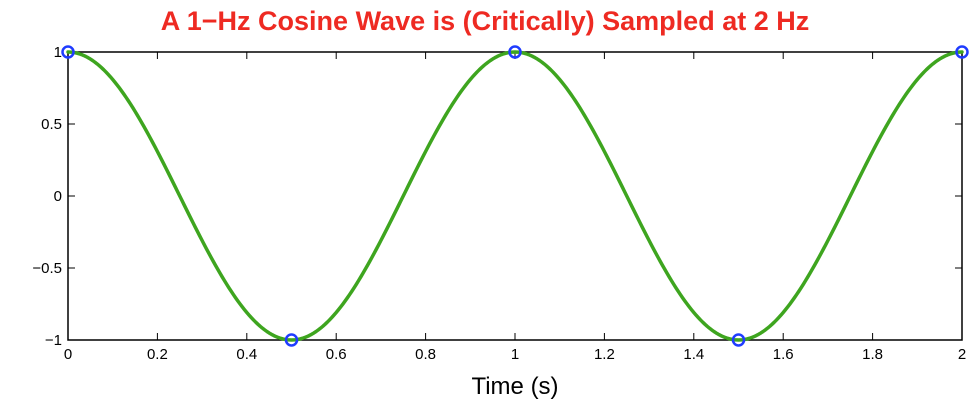 The width and height of the screenshot is (970, 404). I want to click on y-tick-label: −1, so click(53, 340).